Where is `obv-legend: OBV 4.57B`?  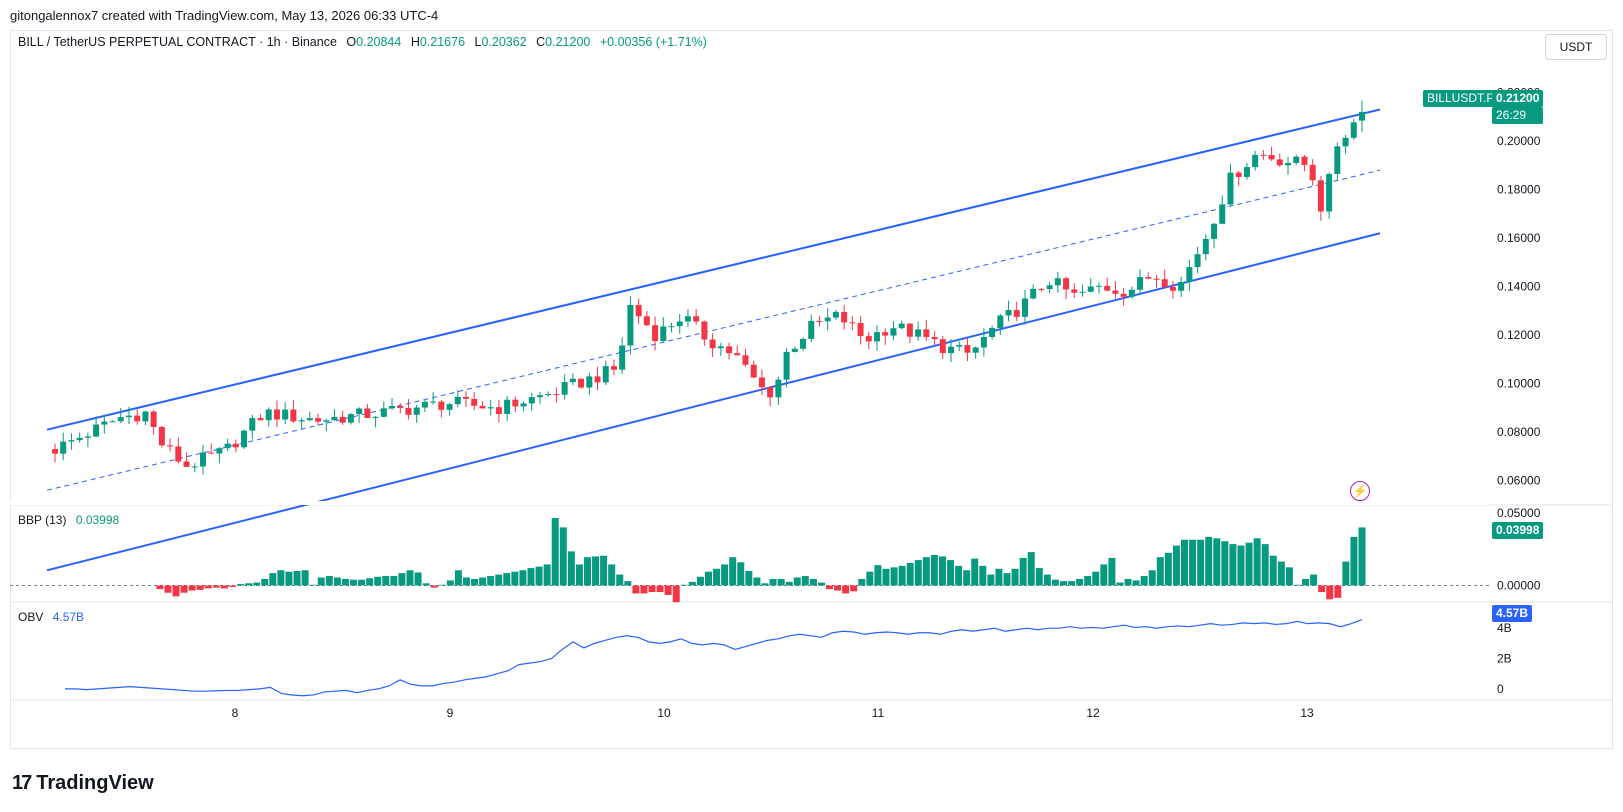 obv-legend: OBV 4.57B is located at coordinates (51, 617).